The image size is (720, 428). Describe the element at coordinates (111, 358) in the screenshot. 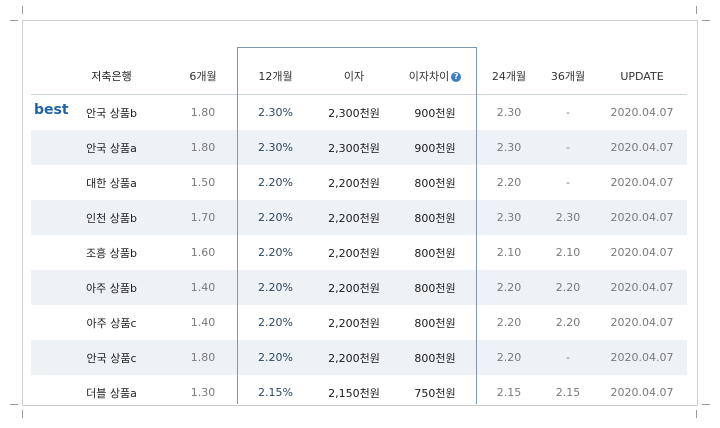

I see `bank-name: 안국 상품c` at that location.